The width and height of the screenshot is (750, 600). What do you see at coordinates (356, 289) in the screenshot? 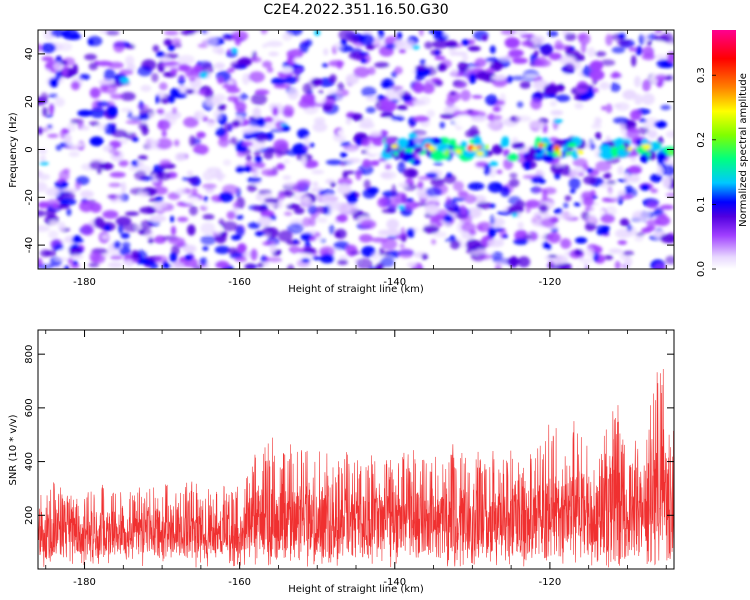
I see `spectrogram-x-axis-label: Height of straight line (km)` at bounding box center [356, 289].